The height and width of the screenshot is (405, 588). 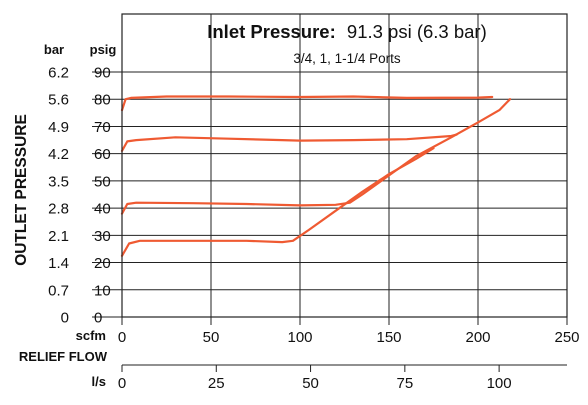 I want to click on y-tick-label-psig: 60, so click(x=102, y=154).